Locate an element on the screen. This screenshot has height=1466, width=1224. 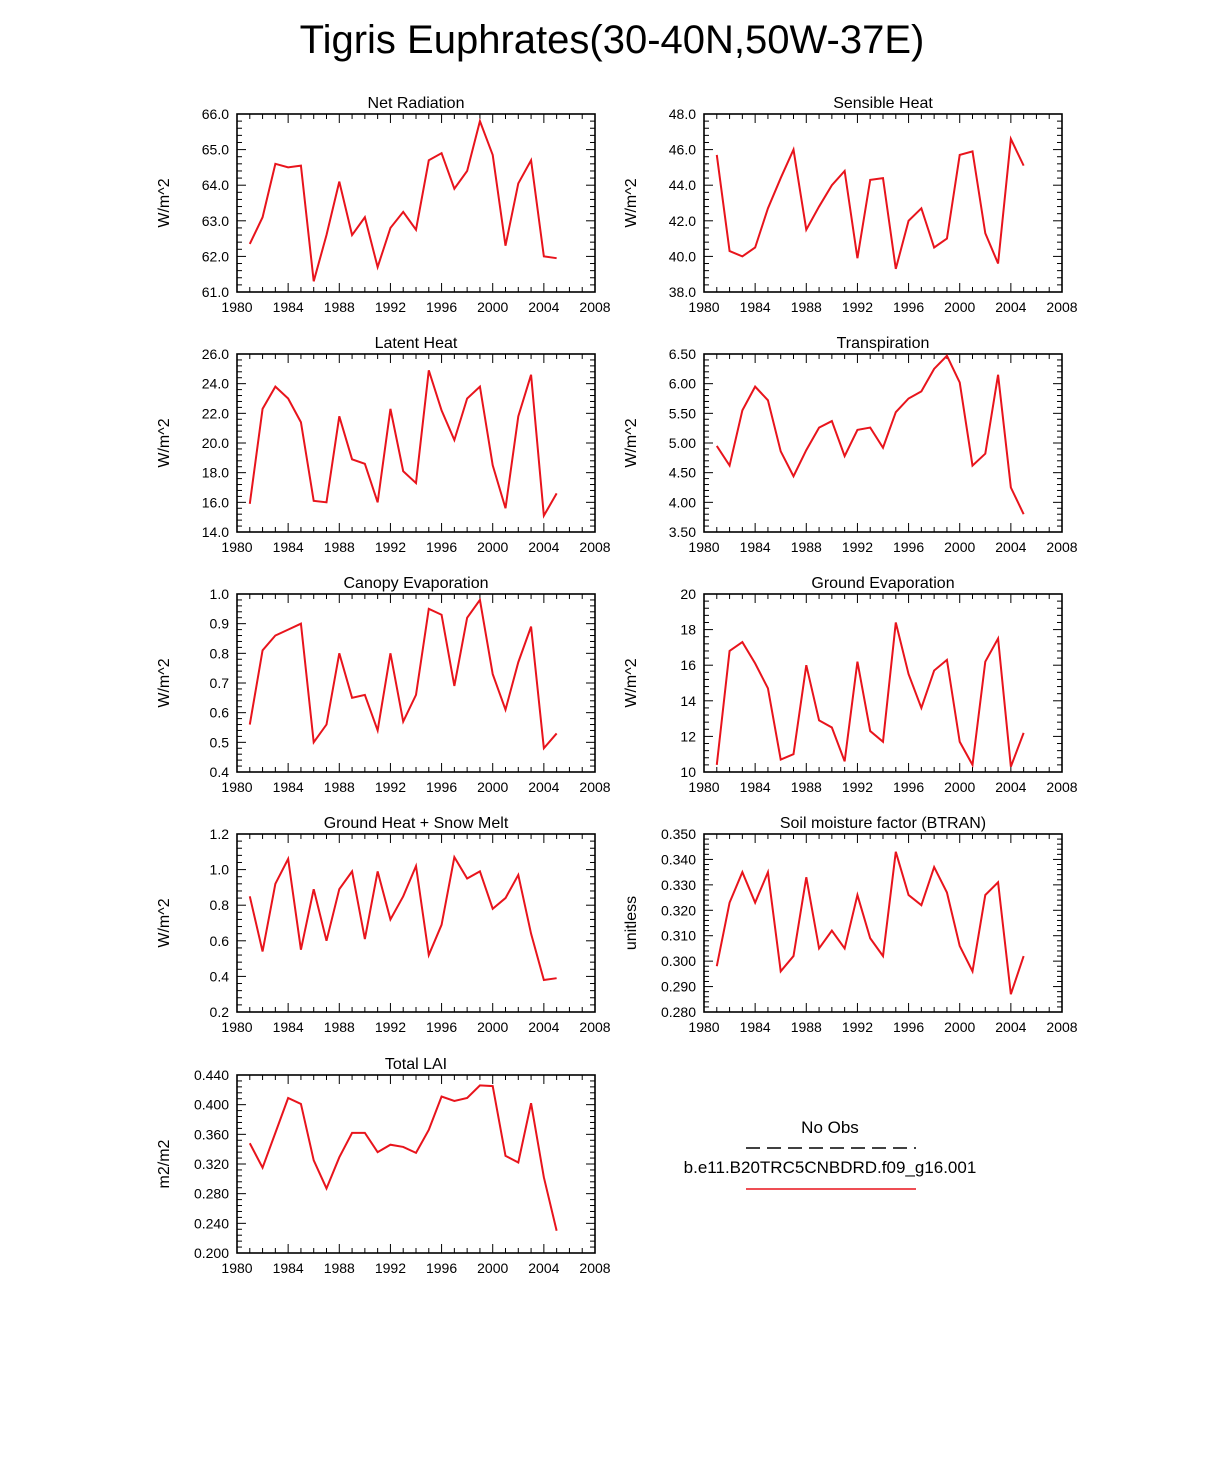
y-tick-label: 18 is located at coordinates (688, 630).